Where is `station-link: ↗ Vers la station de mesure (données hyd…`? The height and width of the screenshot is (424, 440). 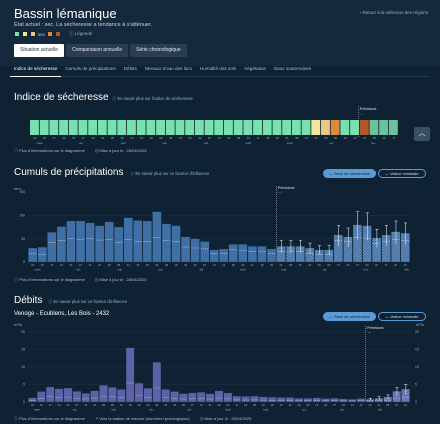 station-link: ↗ Vers la station de mesure (données hyd… is located at coordinates (142, 418).